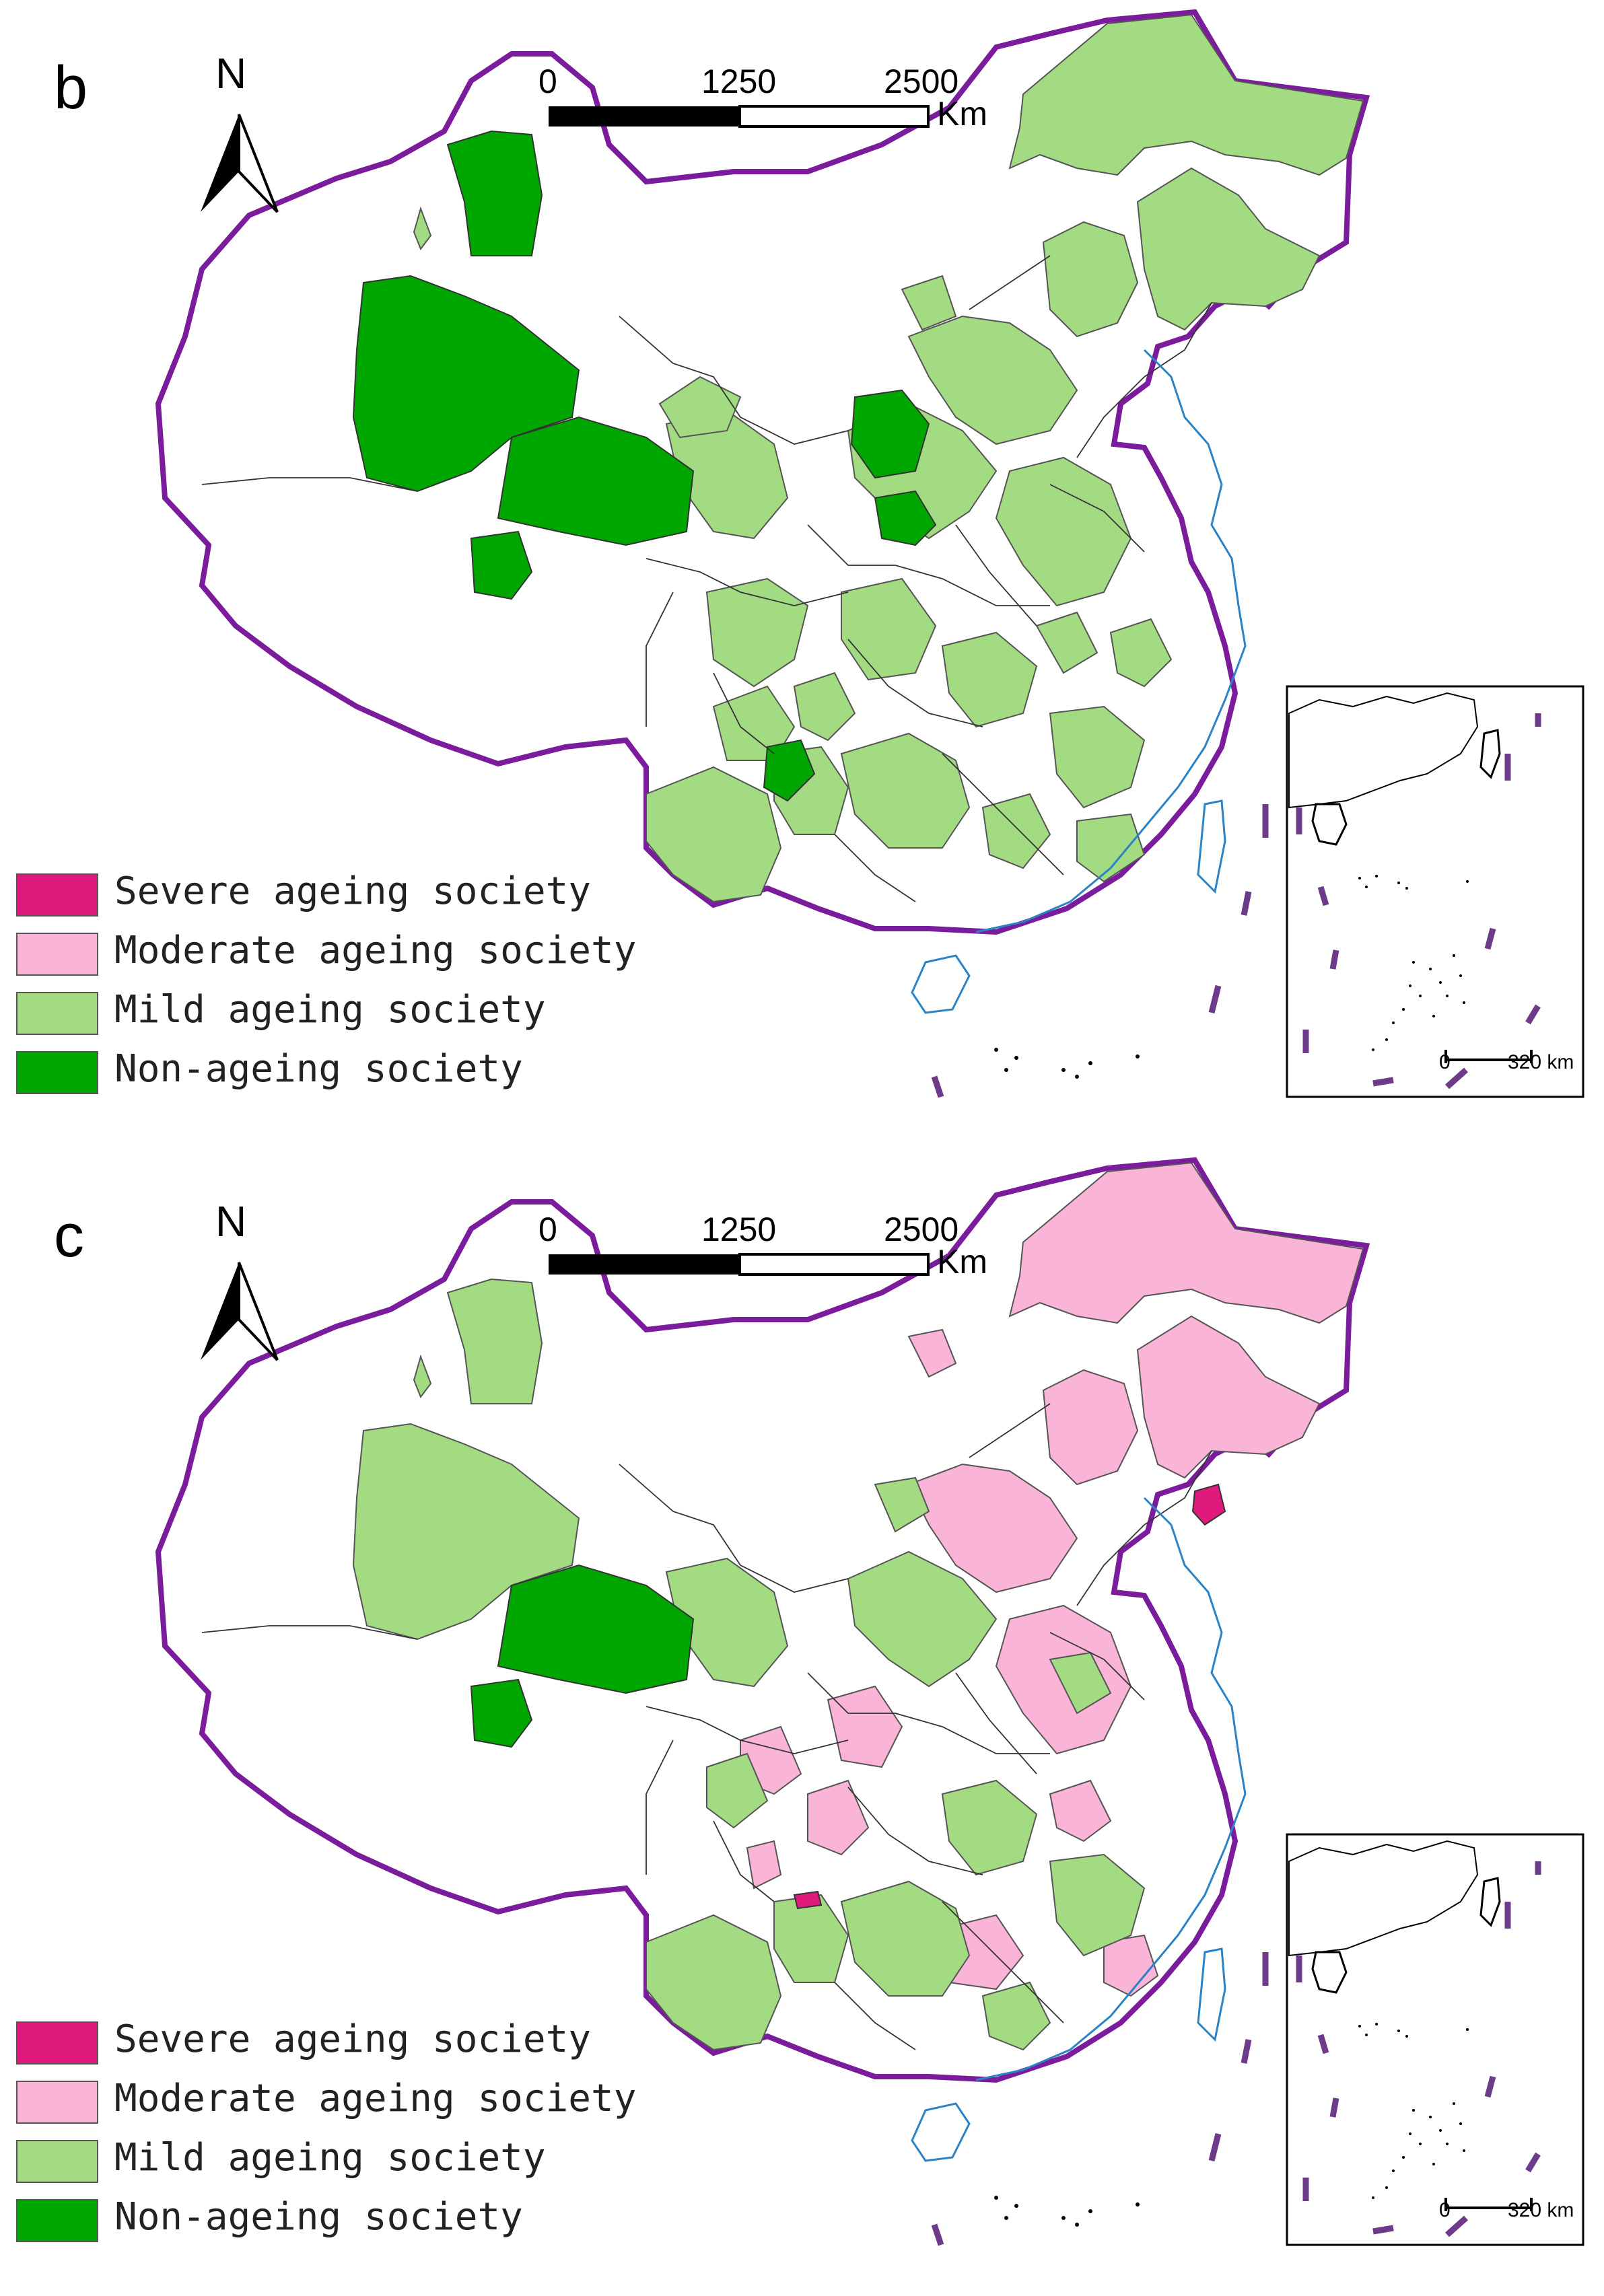 The height and width of the screenshot is (2296, 1604). I want to click on panel-letter: b, so click(71, 88).